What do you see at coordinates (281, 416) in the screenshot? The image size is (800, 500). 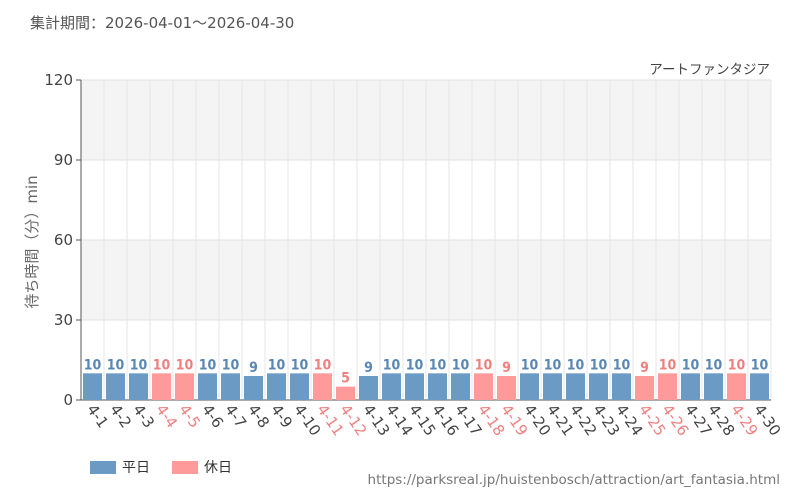 I see `x-tick-label: 4-9` at bounding box center [281, 416].